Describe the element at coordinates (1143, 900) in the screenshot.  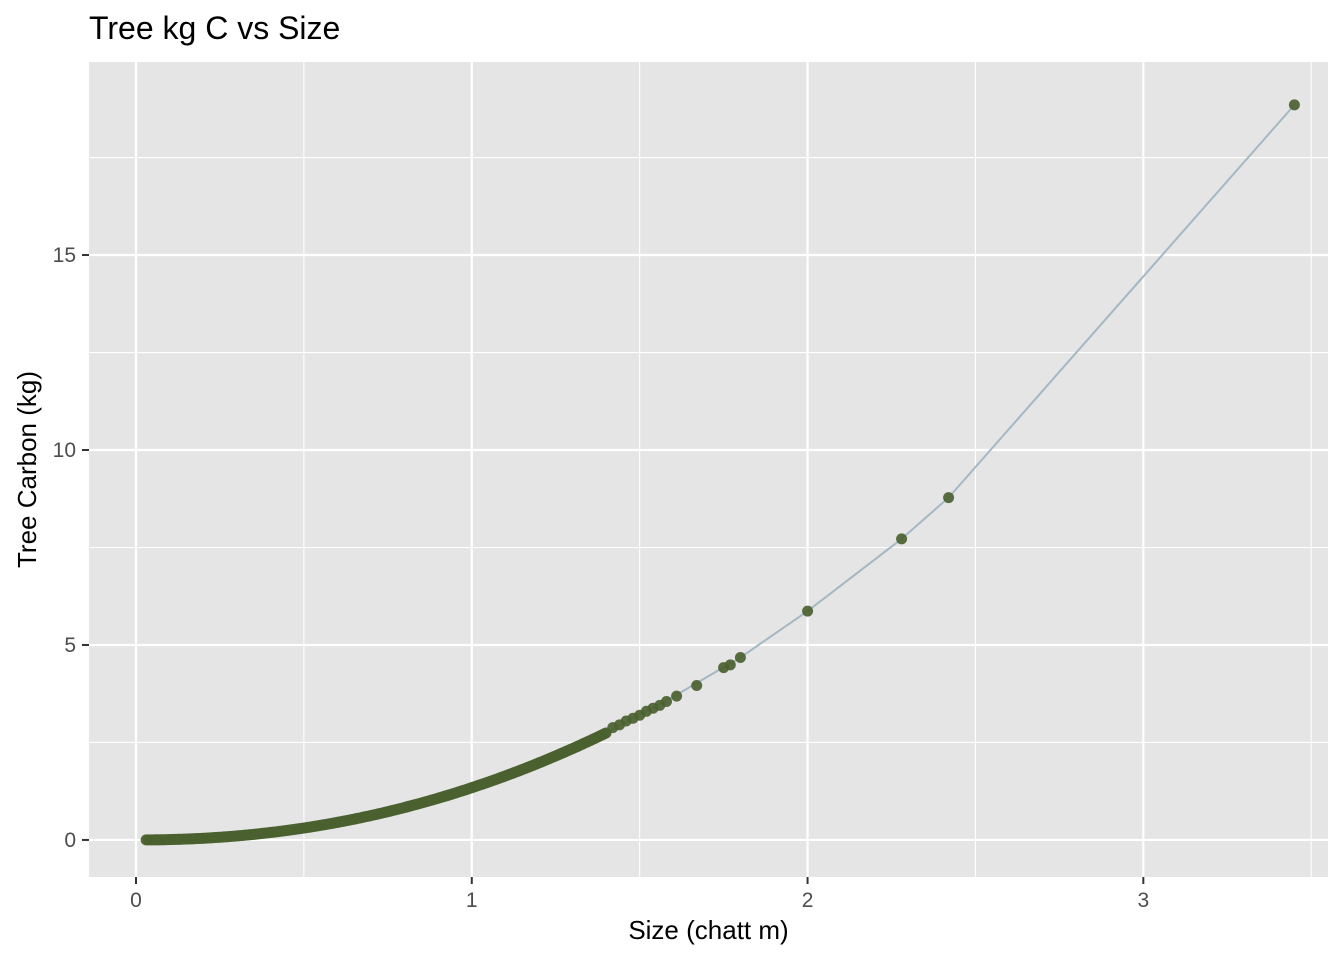
I see `x-tick-label: 3` at that location.